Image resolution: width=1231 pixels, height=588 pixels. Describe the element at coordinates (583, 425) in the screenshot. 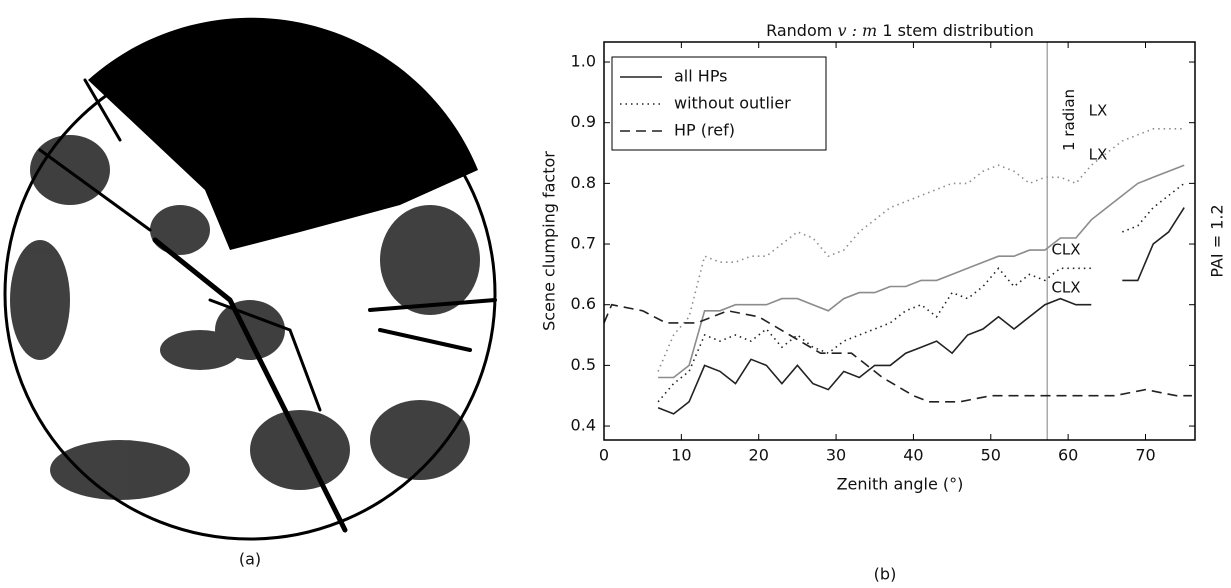

I see `y-tick-label: 0.4` at that location.